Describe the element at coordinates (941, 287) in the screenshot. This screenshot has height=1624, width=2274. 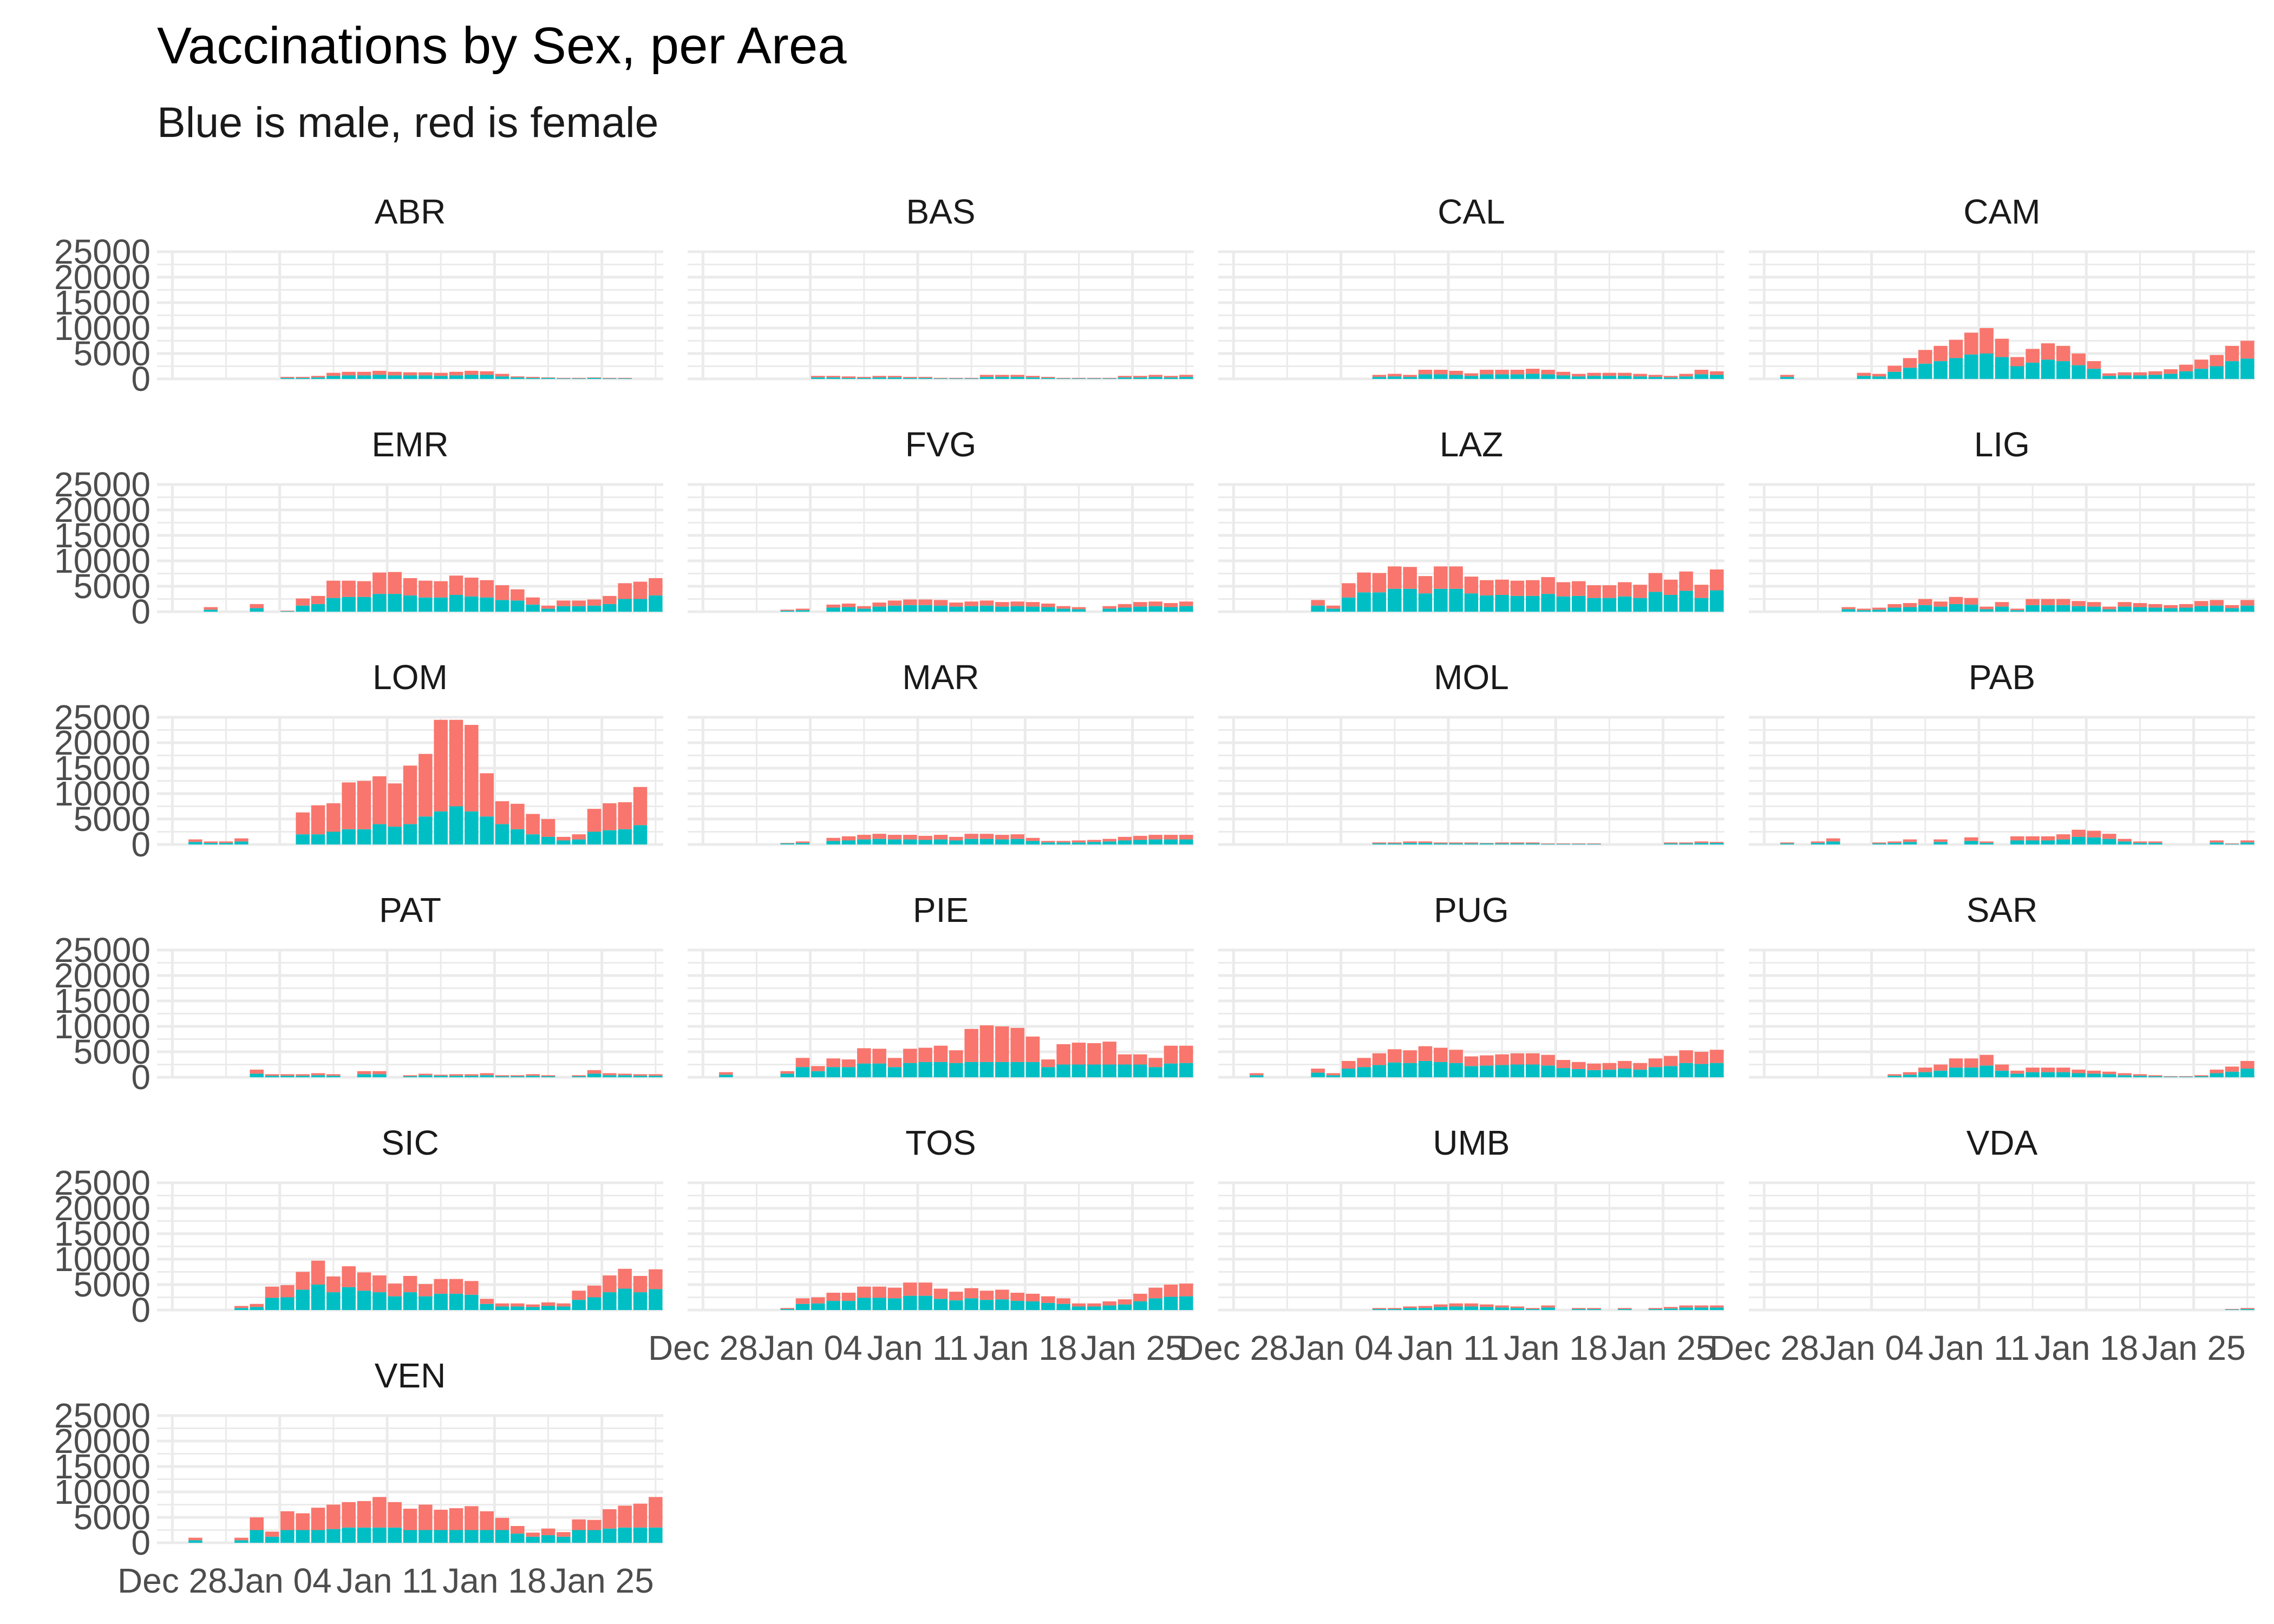
I see `facet-panel-bas: BAS` at that location.